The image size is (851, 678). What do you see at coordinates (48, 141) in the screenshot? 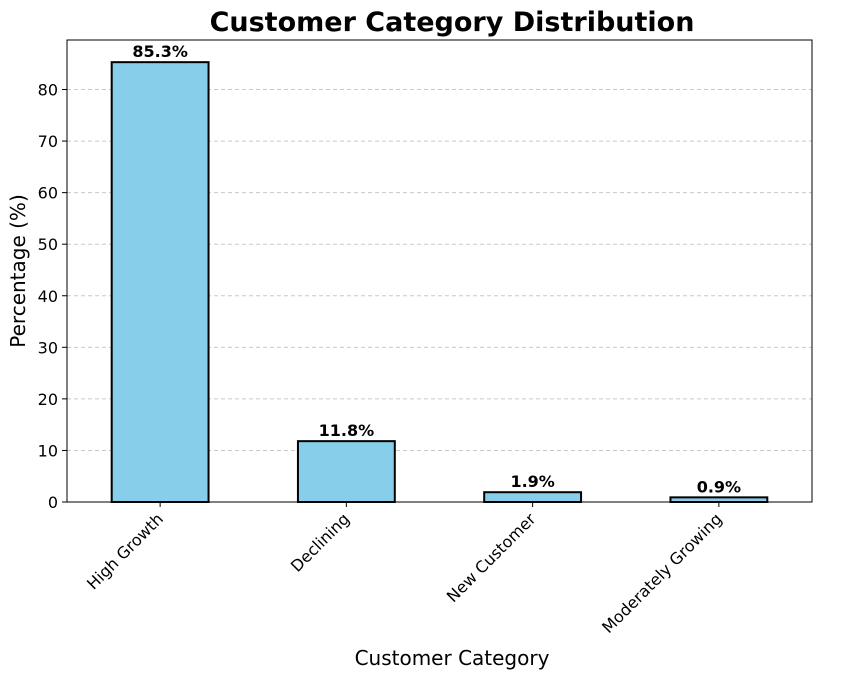
I see `y-tick-label: 70` at bounding box center [48, 141].